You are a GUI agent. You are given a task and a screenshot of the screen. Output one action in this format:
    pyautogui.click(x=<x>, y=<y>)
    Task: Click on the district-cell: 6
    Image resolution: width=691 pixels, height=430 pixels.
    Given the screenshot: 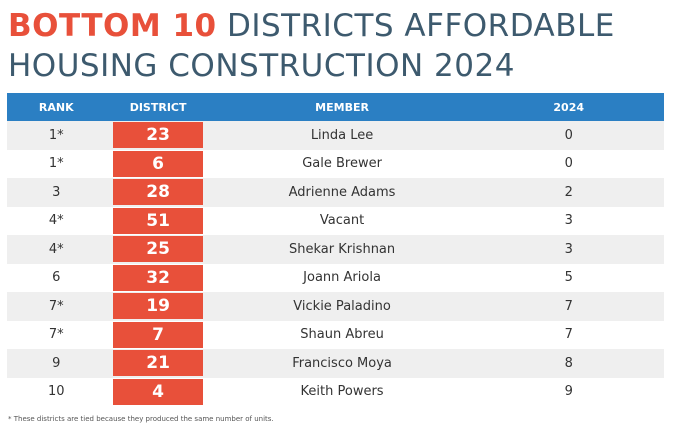 What is the action you would take?
    pyautogui.click(x=158, y=164)
    